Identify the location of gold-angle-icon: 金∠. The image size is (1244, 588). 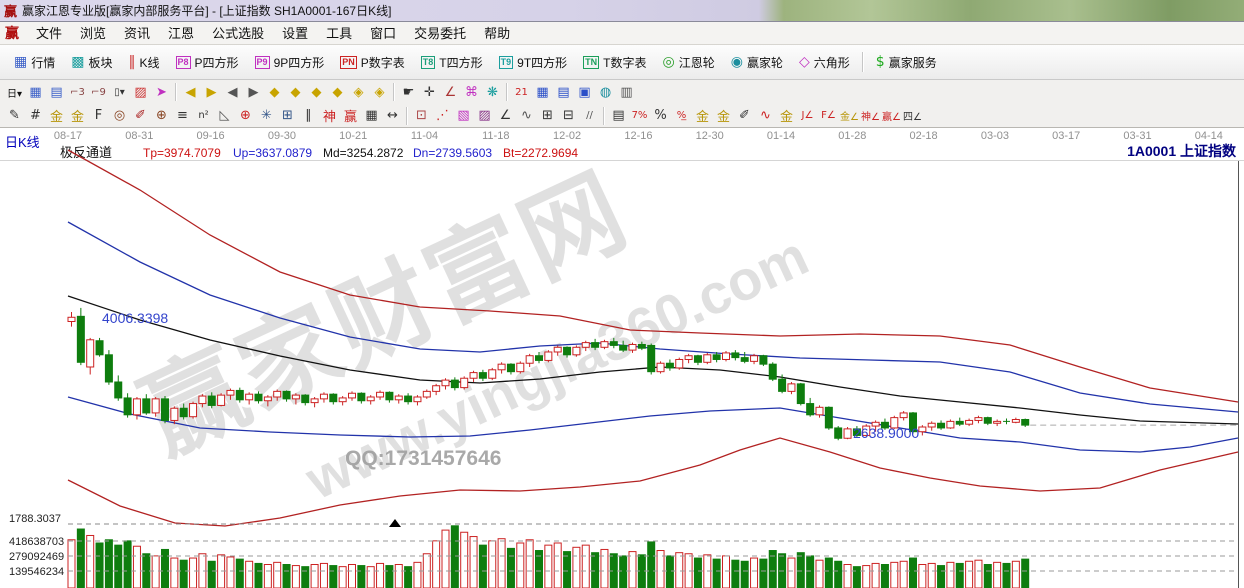
(849, 117).